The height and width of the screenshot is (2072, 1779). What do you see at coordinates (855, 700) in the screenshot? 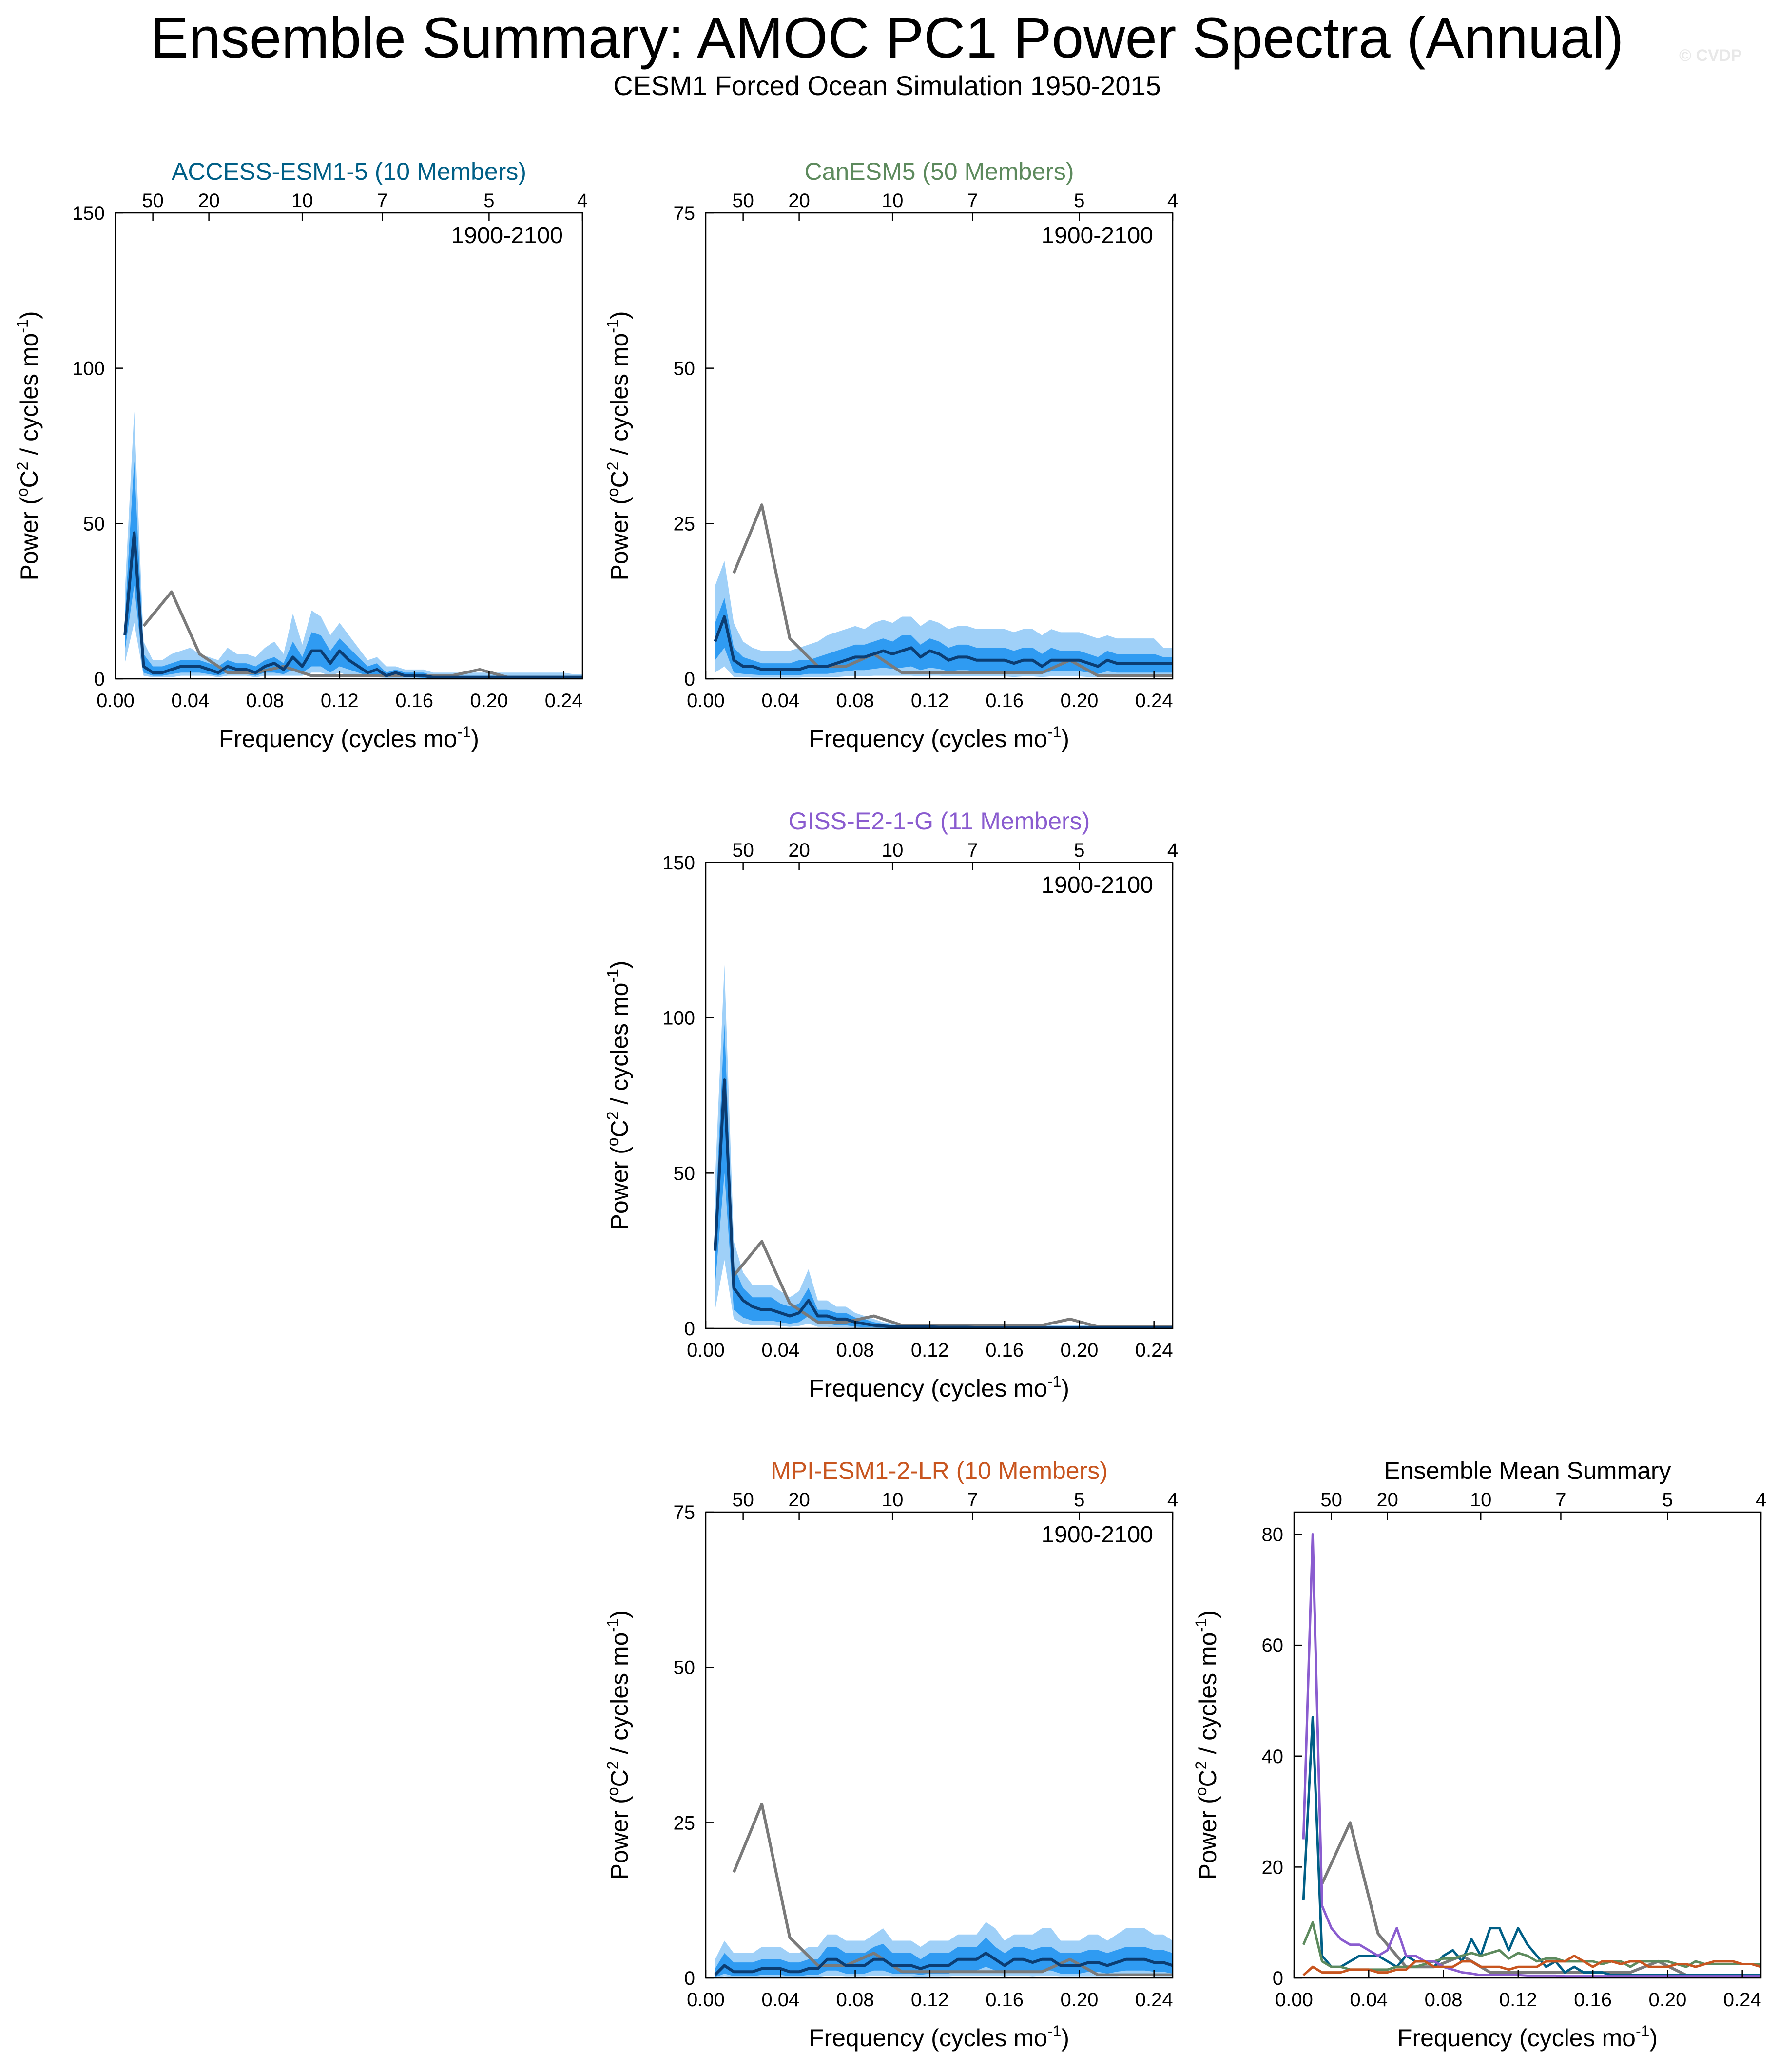
I see `x-tick-label: 0.08` at bounding box center [855, 700].